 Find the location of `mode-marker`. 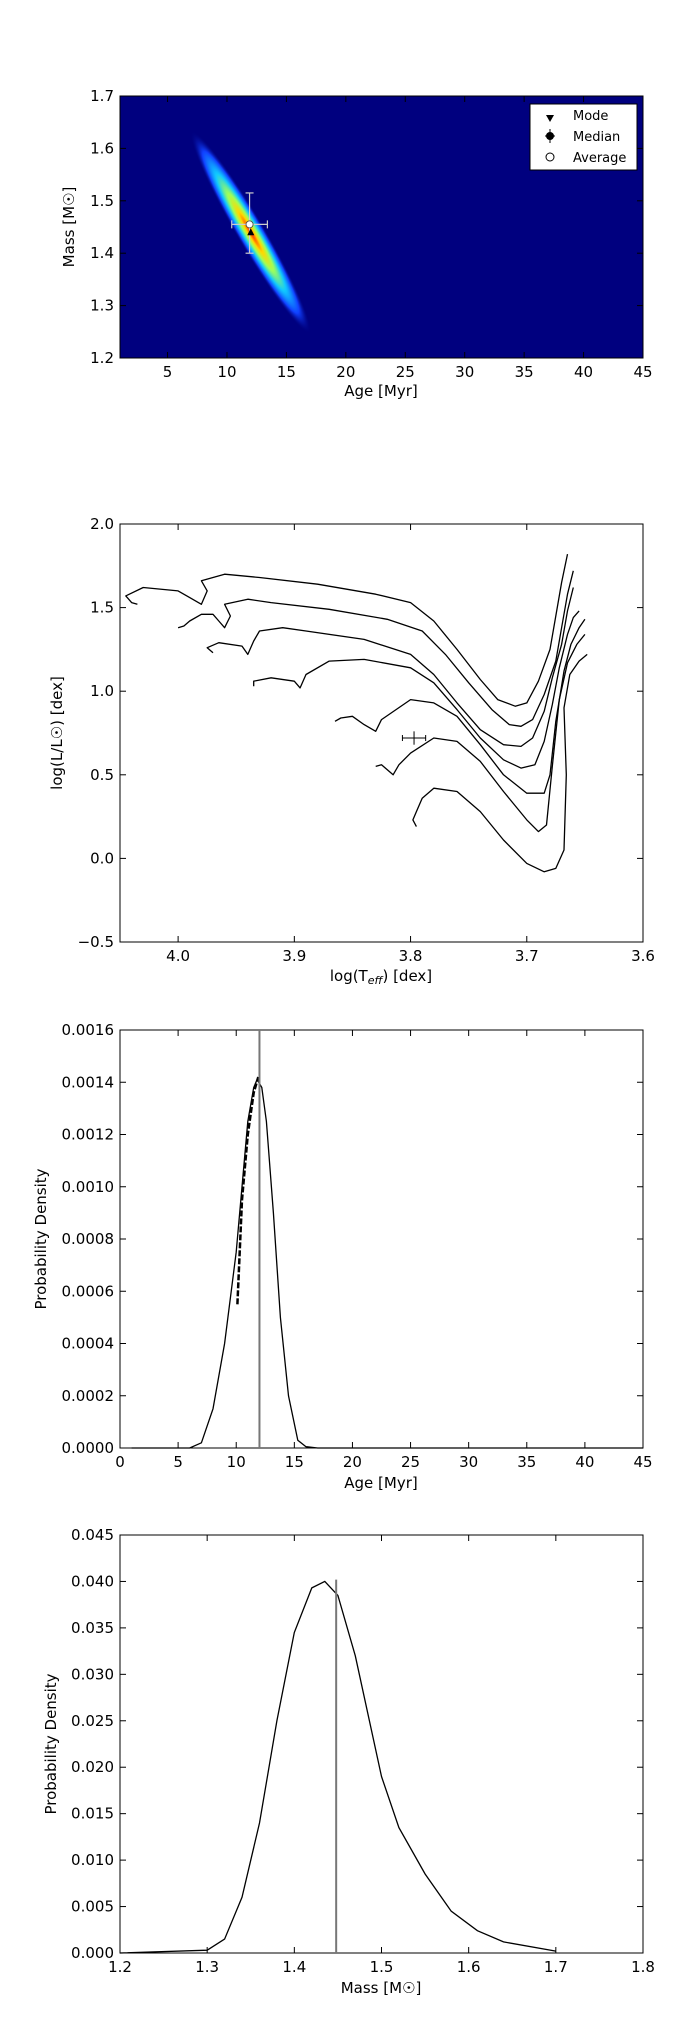

mode-marker is located at coordinates (251, 232).